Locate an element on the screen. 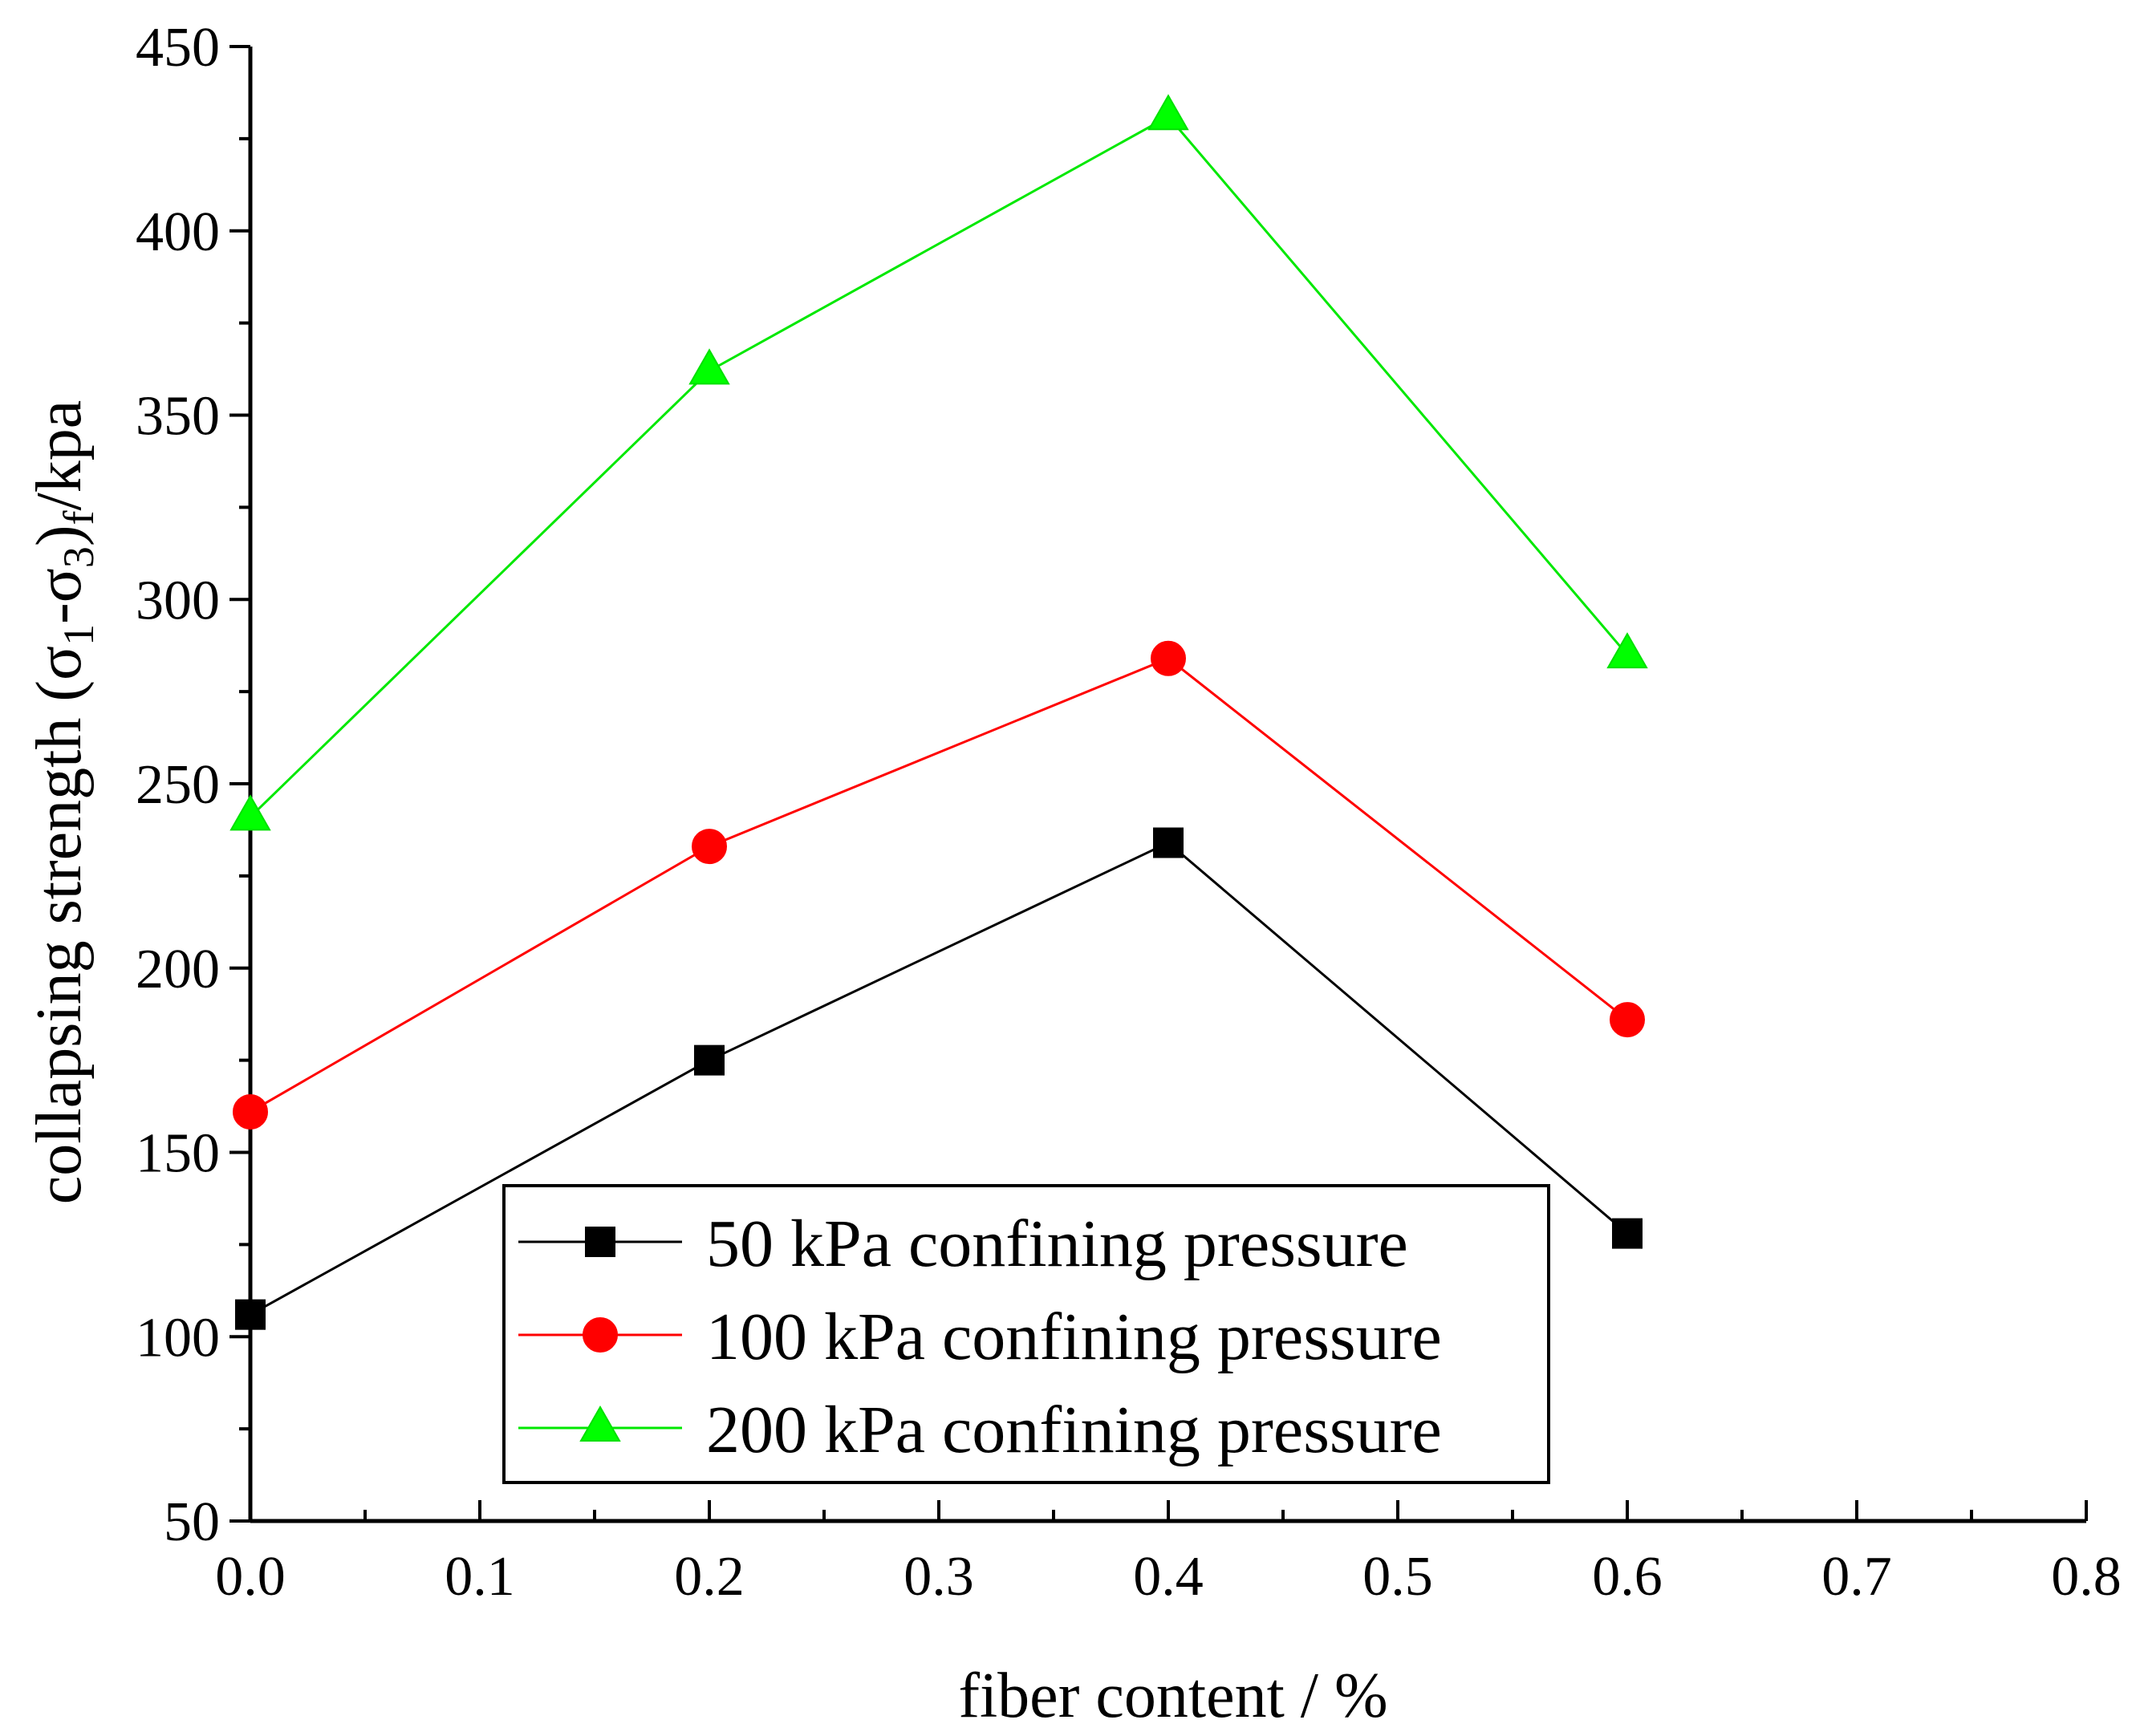  y-axis-ticks: 50 100 150 200 250 300 350 400 450 is located at coordinates (193, 785).